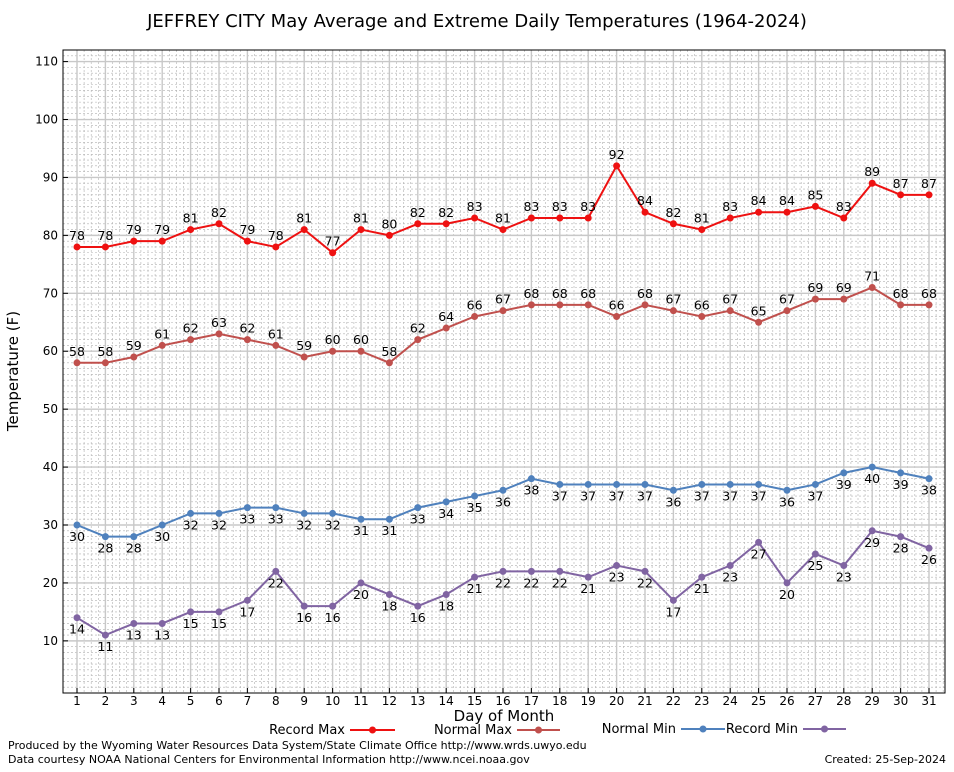 The height and width of the screenshot is (772, 954). Describe the element at coordinates (617, 304) in the screenshot. I see `data-label-normal-max: 66` at that location.